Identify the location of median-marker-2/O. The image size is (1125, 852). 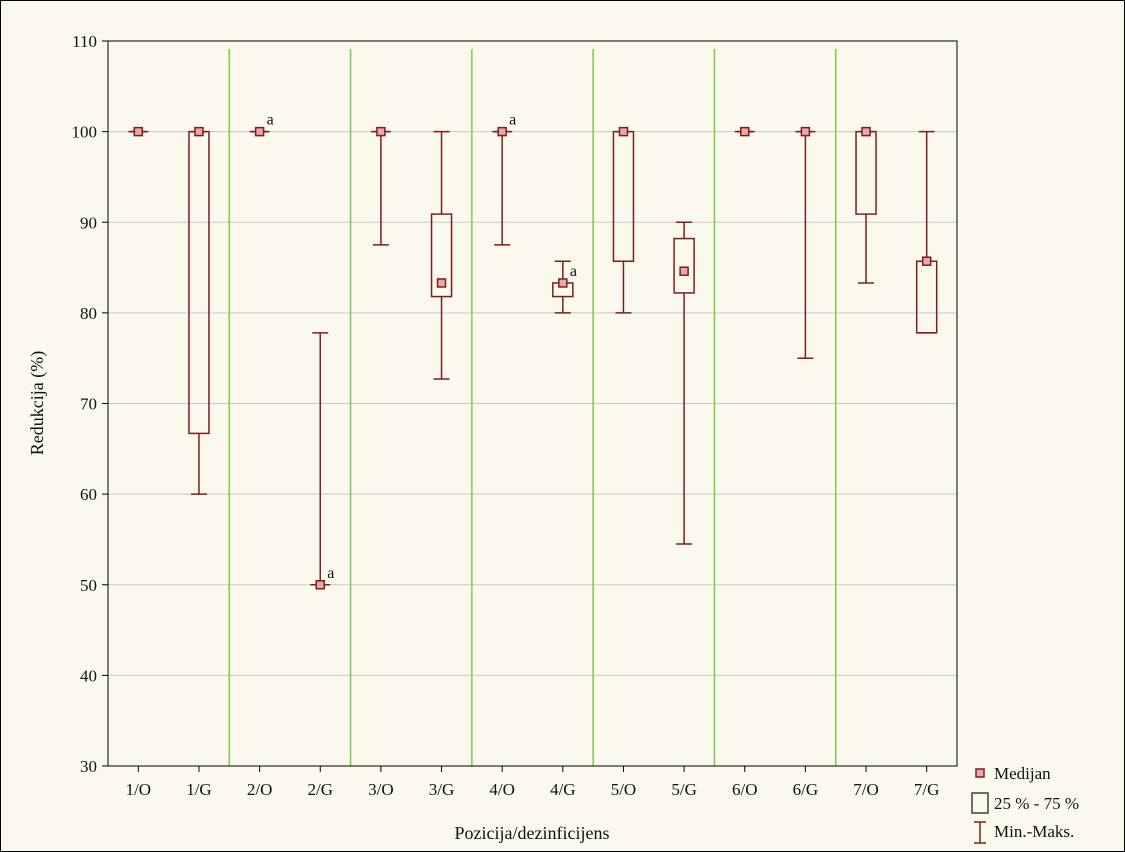
(259, 131).